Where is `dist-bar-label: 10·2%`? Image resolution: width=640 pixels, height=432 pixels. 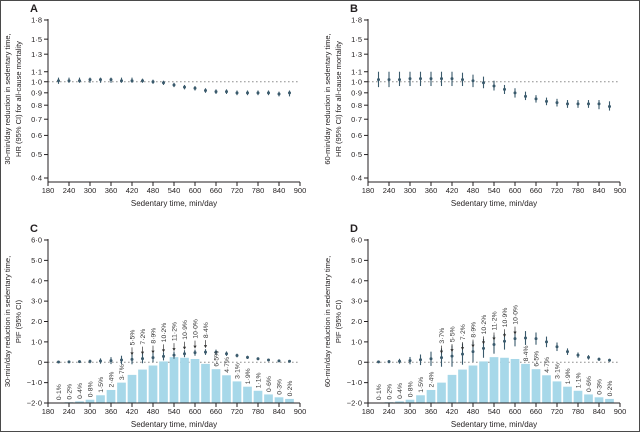
dist-bar-label: 10·2% is located at coordinates (484, 325).